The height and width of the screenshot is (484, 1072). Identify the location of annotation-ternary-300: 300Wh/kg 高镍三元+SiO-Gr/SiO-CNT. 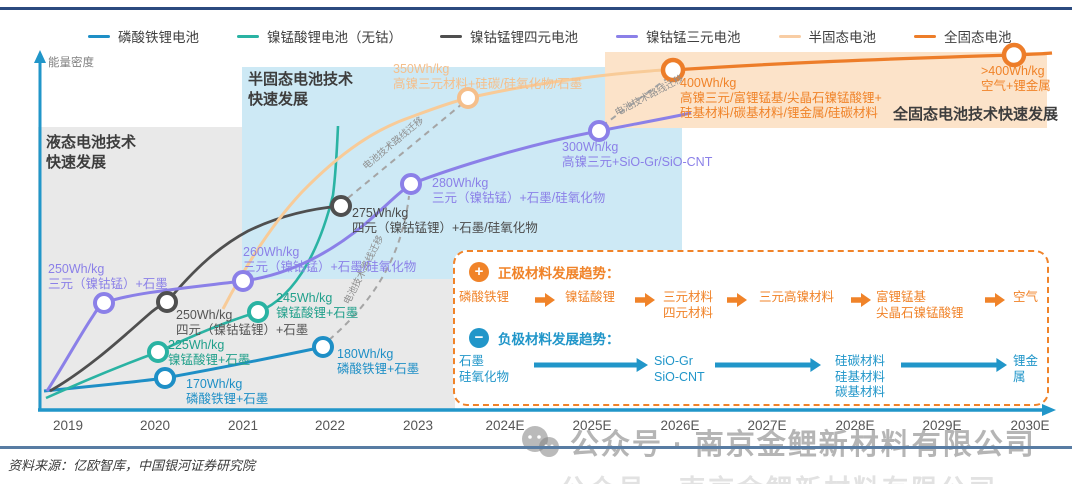
(637, 155).